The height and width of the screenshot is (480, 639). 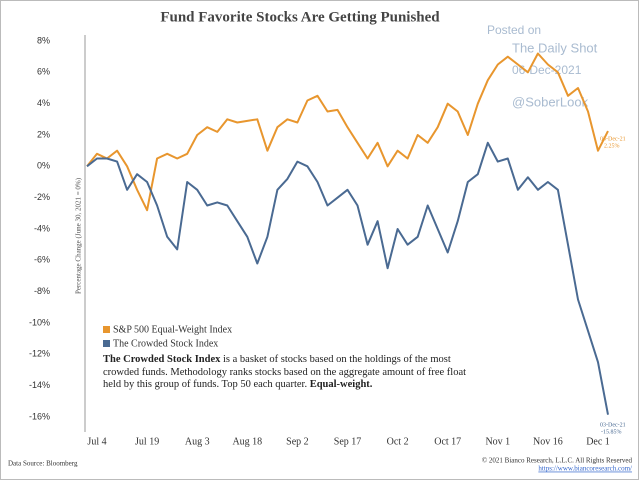 I want to click on y-tick-label: -2%, so click(x=42, y=197).